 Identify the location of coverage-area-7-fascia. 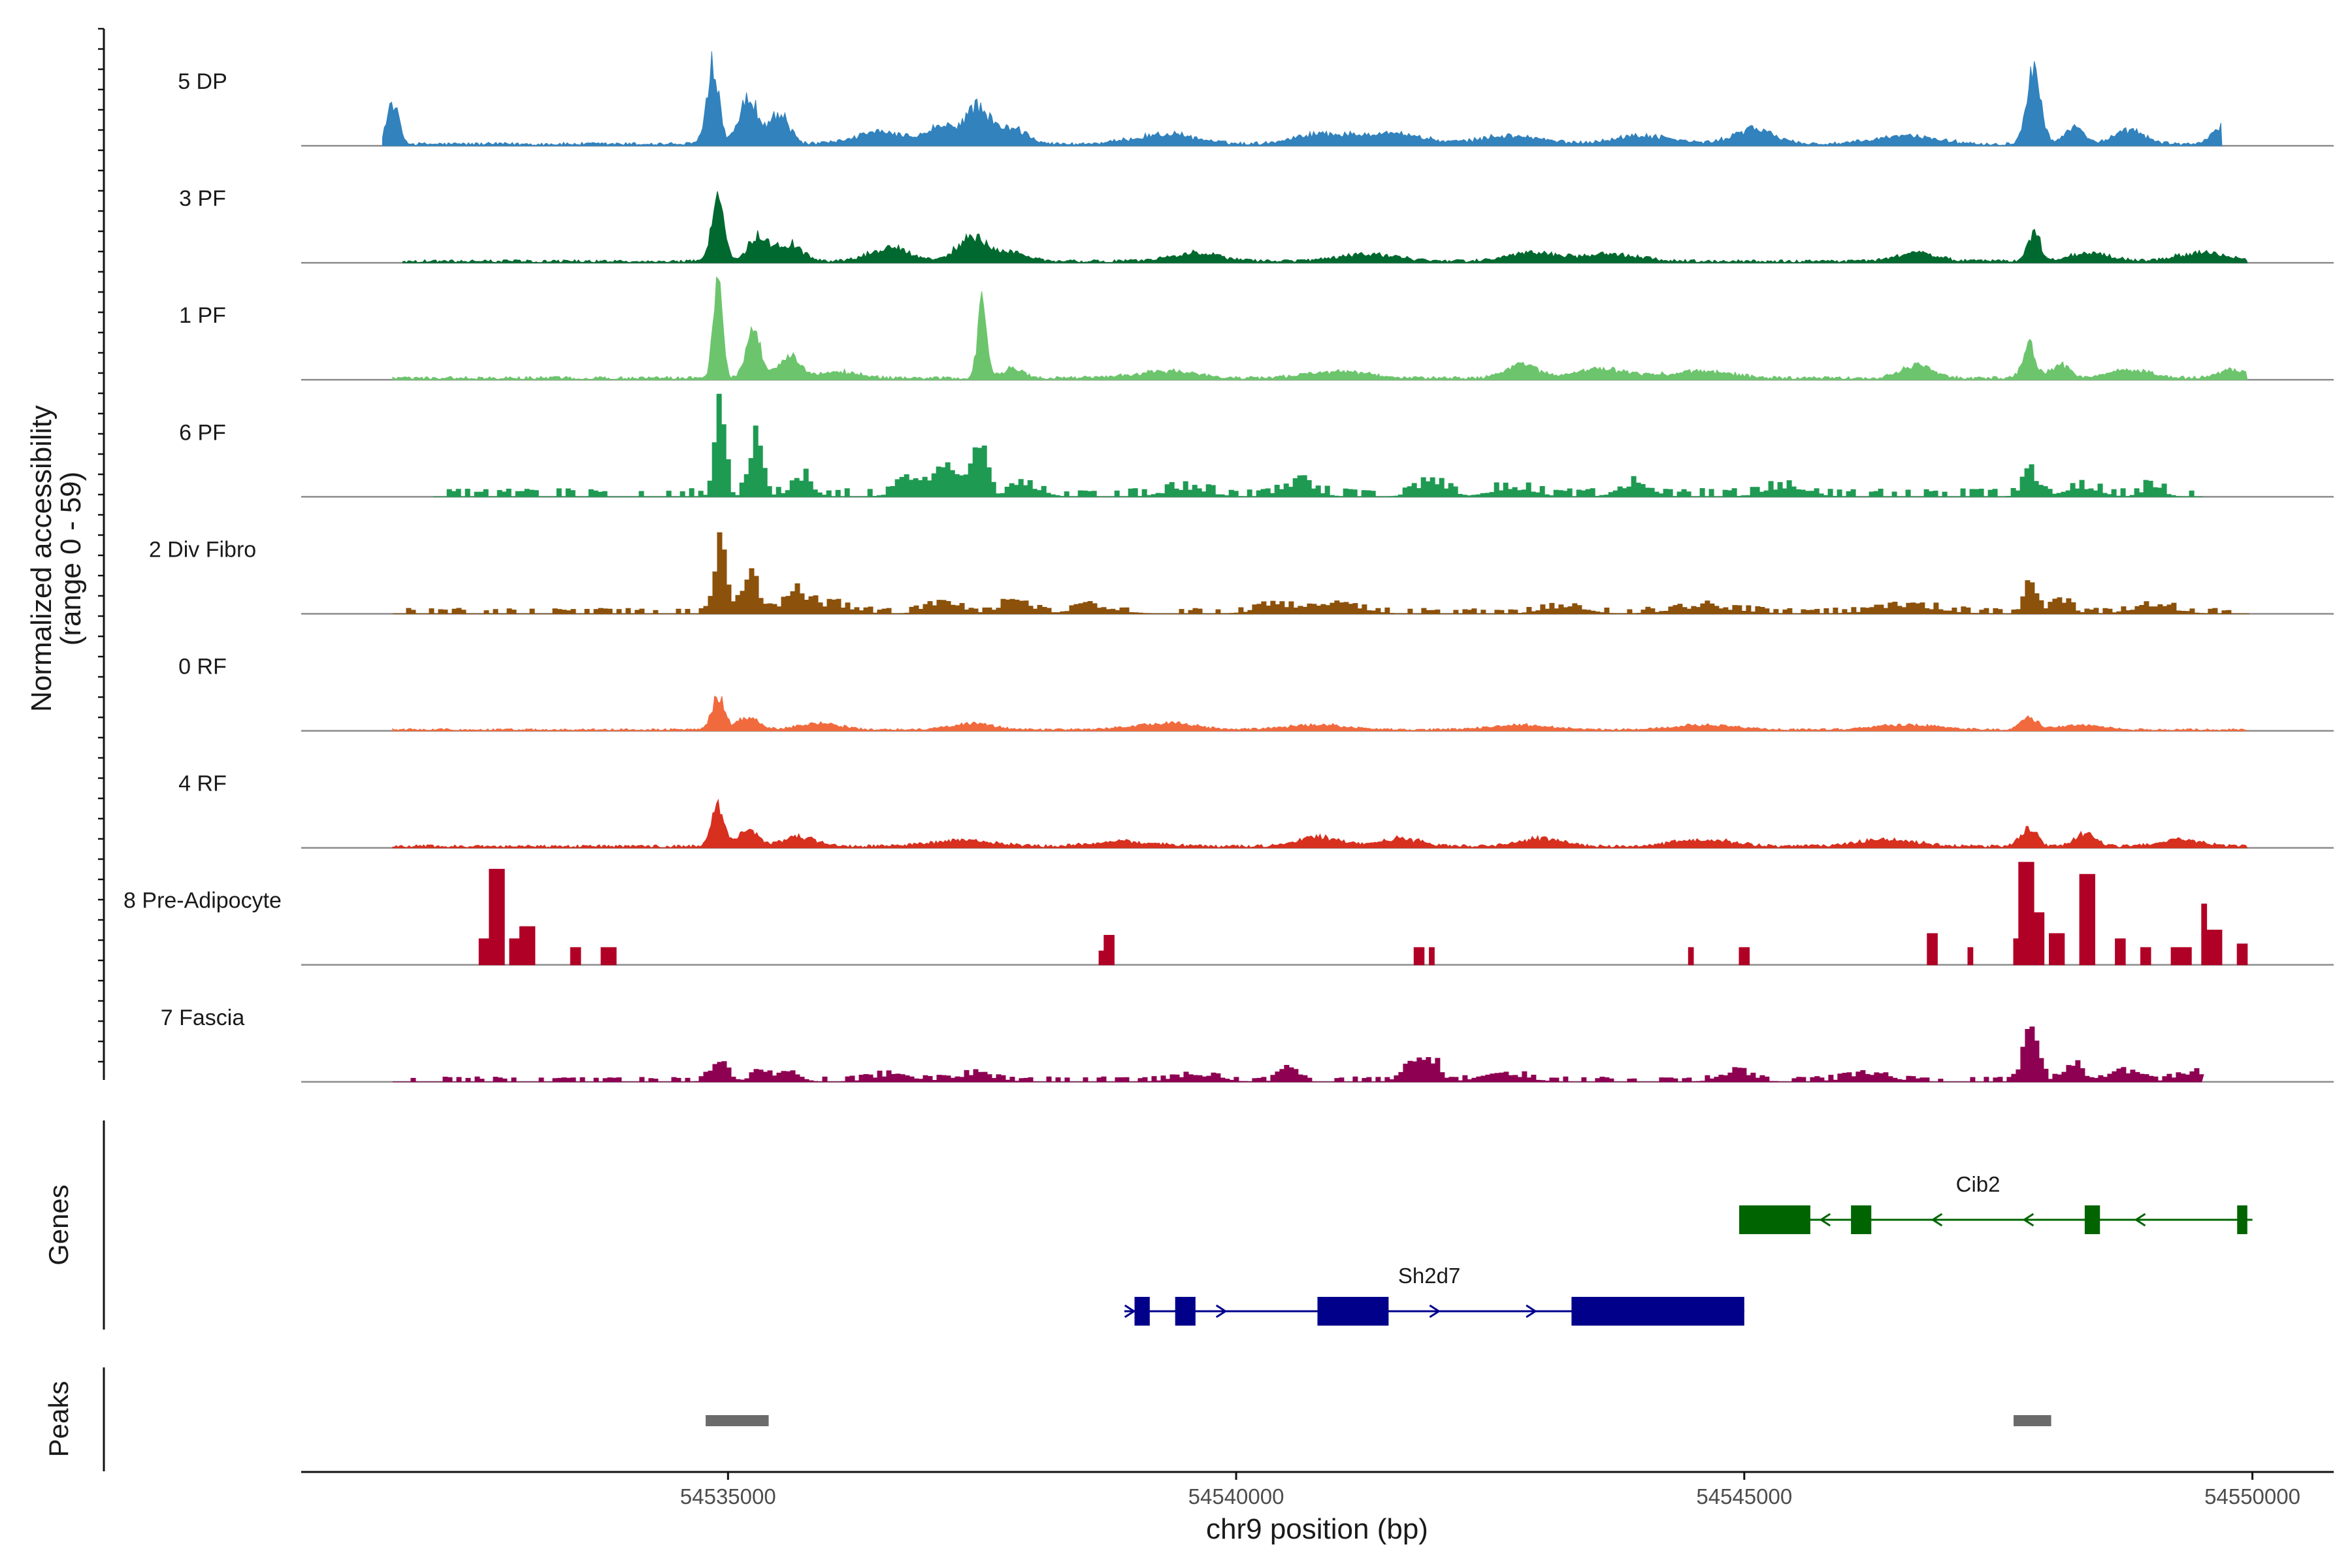
(1298, 1054).